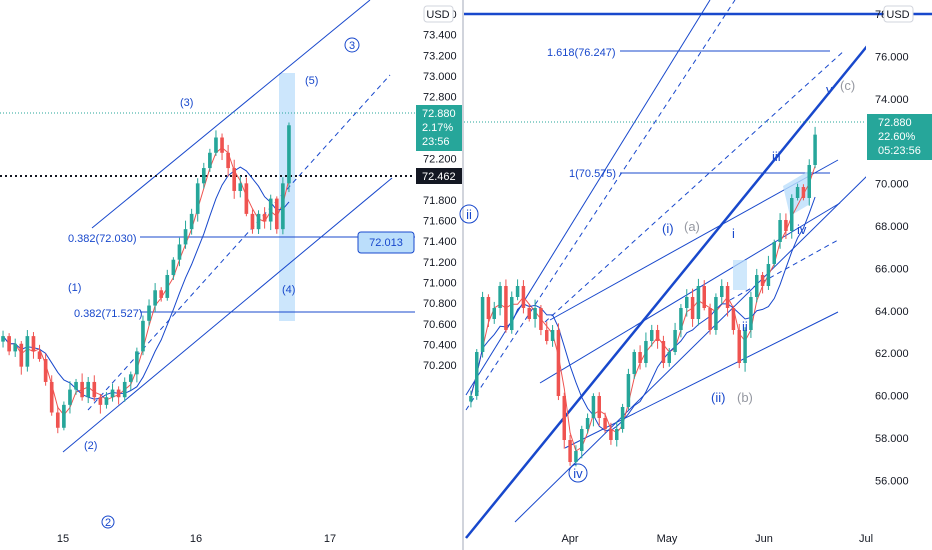 Image resolution: width=932 pixels, height=550 pixels. I want to click on wave-label: iv, so click(802, 229).